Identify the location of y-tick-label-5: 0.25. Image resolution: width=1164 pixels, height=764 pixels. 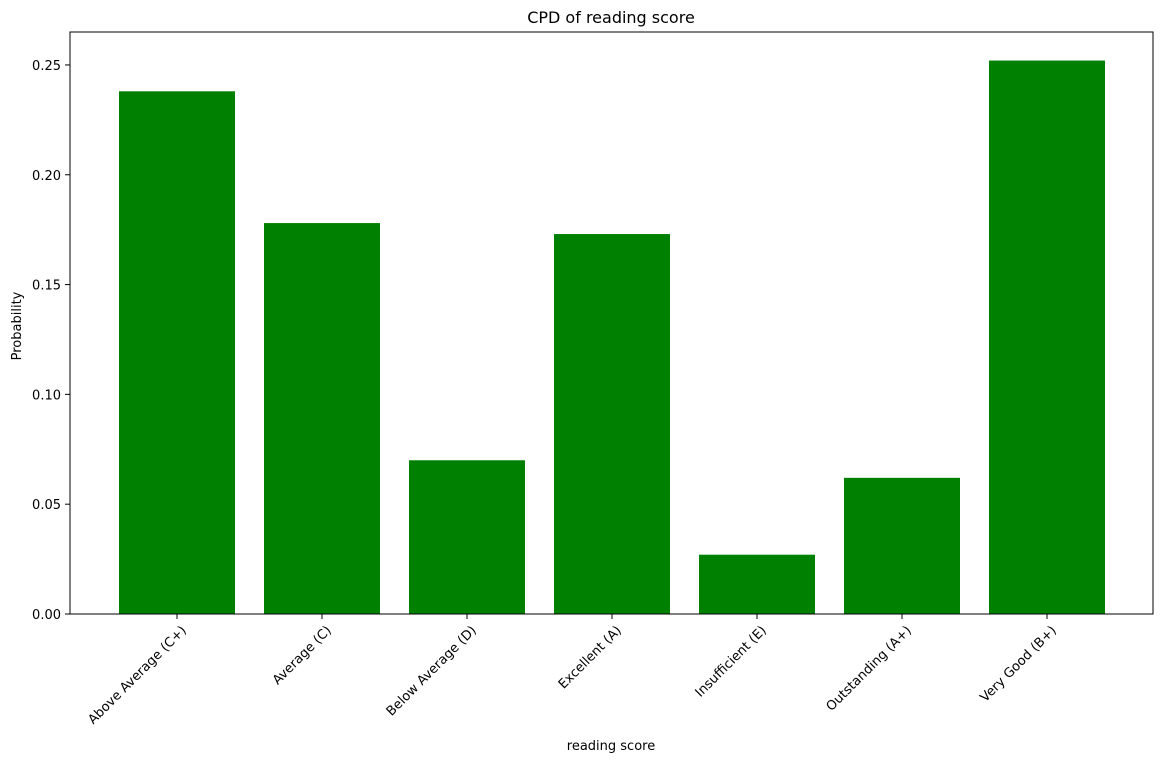
(46, 66).